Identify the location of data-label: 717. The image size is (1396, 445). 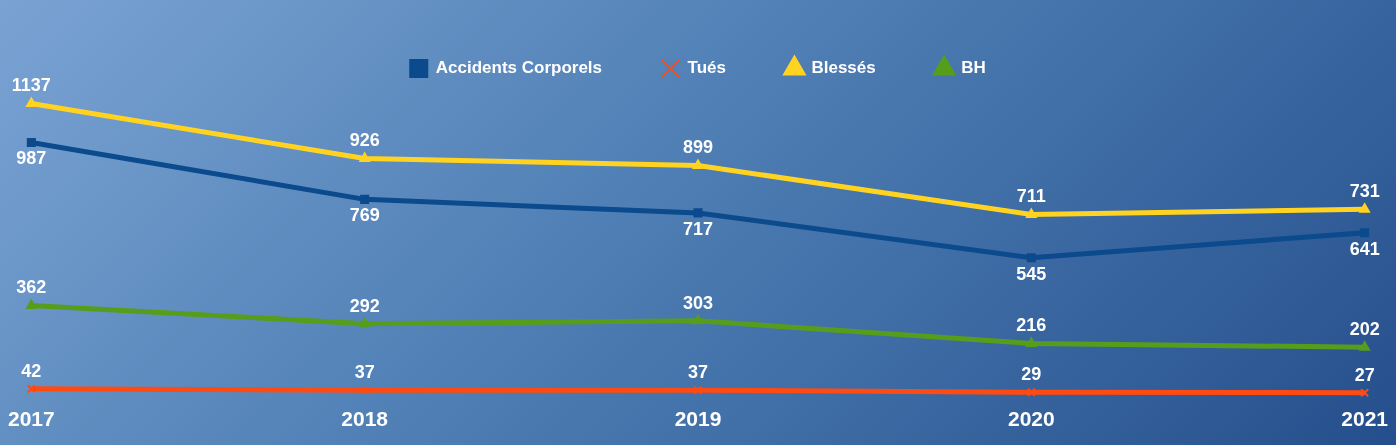
(698, 228).